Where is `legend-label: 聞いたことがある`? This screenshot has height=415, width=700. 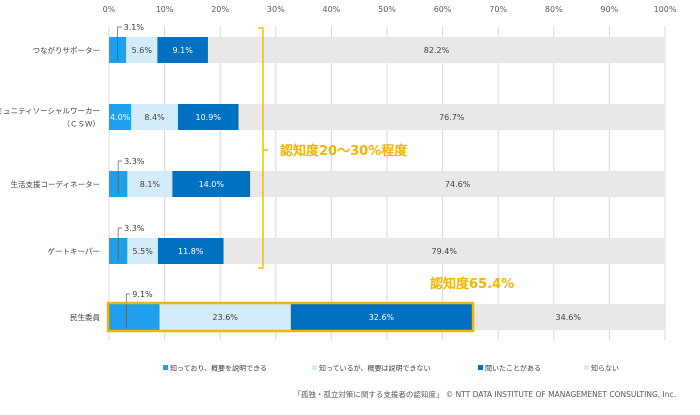
legend-label: 聞いたことがある is located at coordinates (513, 368).